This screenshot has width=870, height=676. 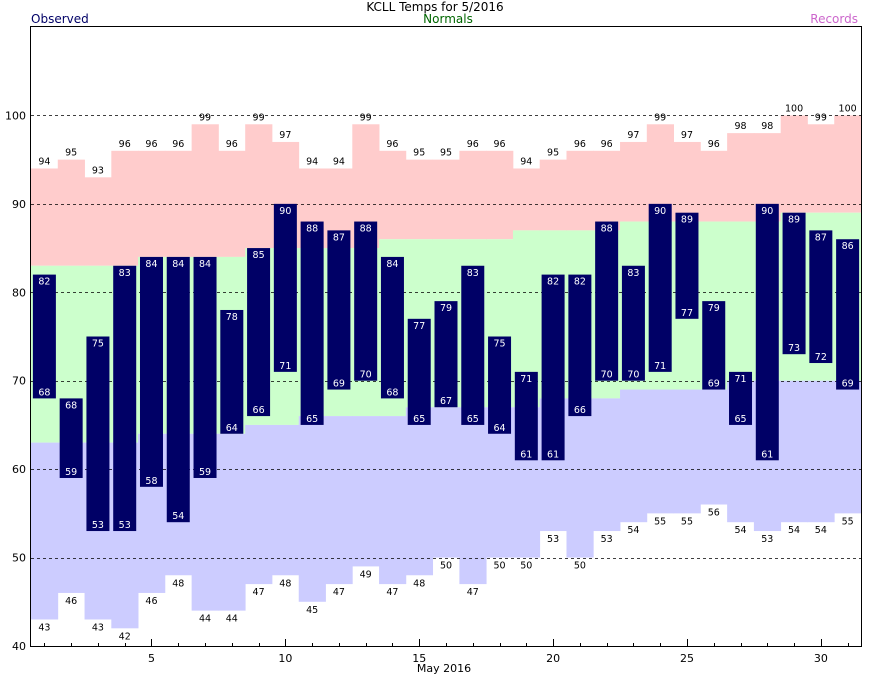 What do you see at coordinates (178, 516) in the screenshot?
I see `observed-low-label-day-6: 54` at bounding box center [178, 516].